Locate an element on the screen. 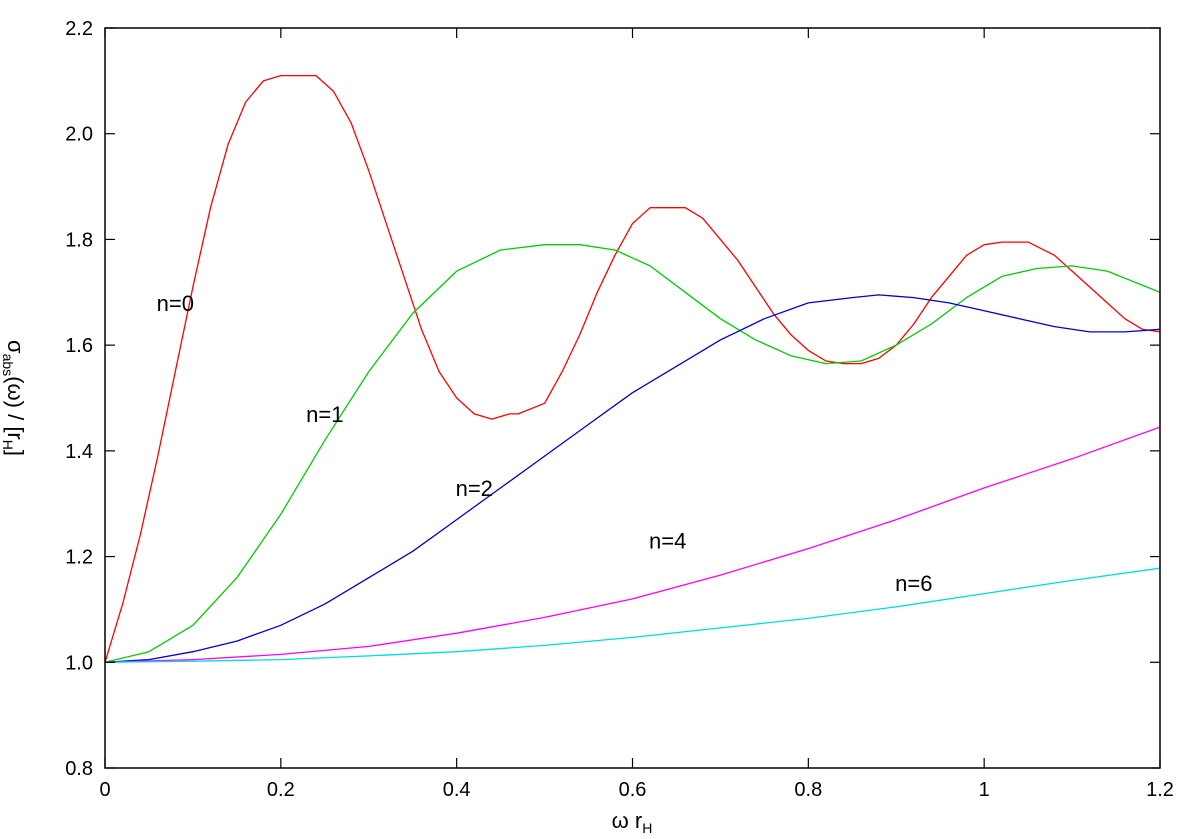  y-tick-label: 2.2 is located at coordinates (79, 29).